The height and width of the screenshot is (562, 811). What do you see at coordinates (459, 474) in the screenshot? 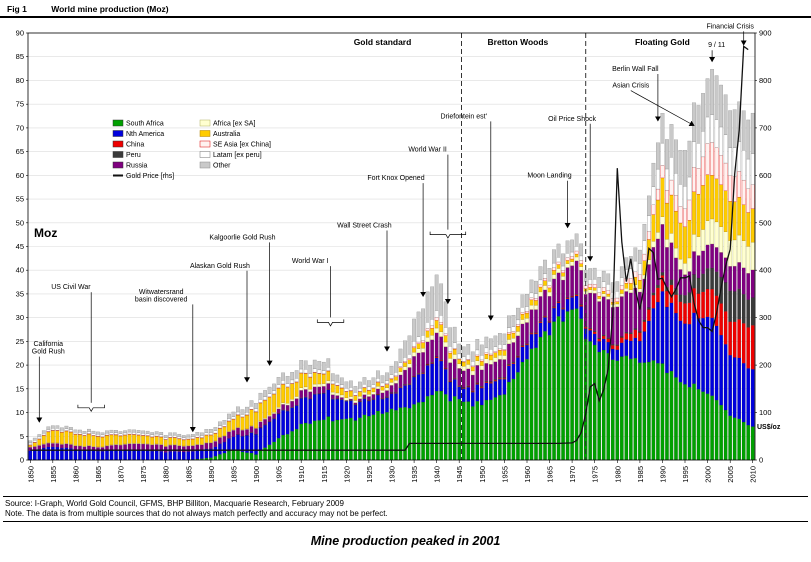
I see `svg-text: 1945` at bounding box center [459, 474].